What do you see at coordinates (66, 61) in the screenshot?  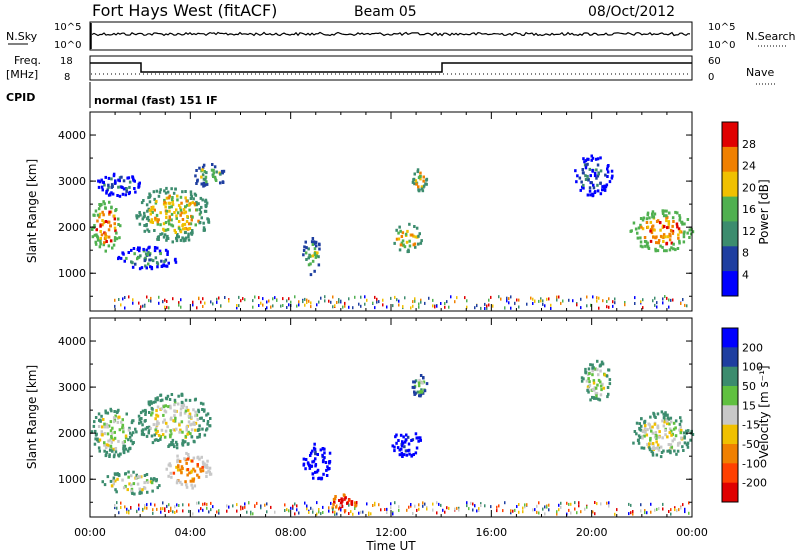 I see `freq-tick-top: 18` at bounding box center [66, 61].